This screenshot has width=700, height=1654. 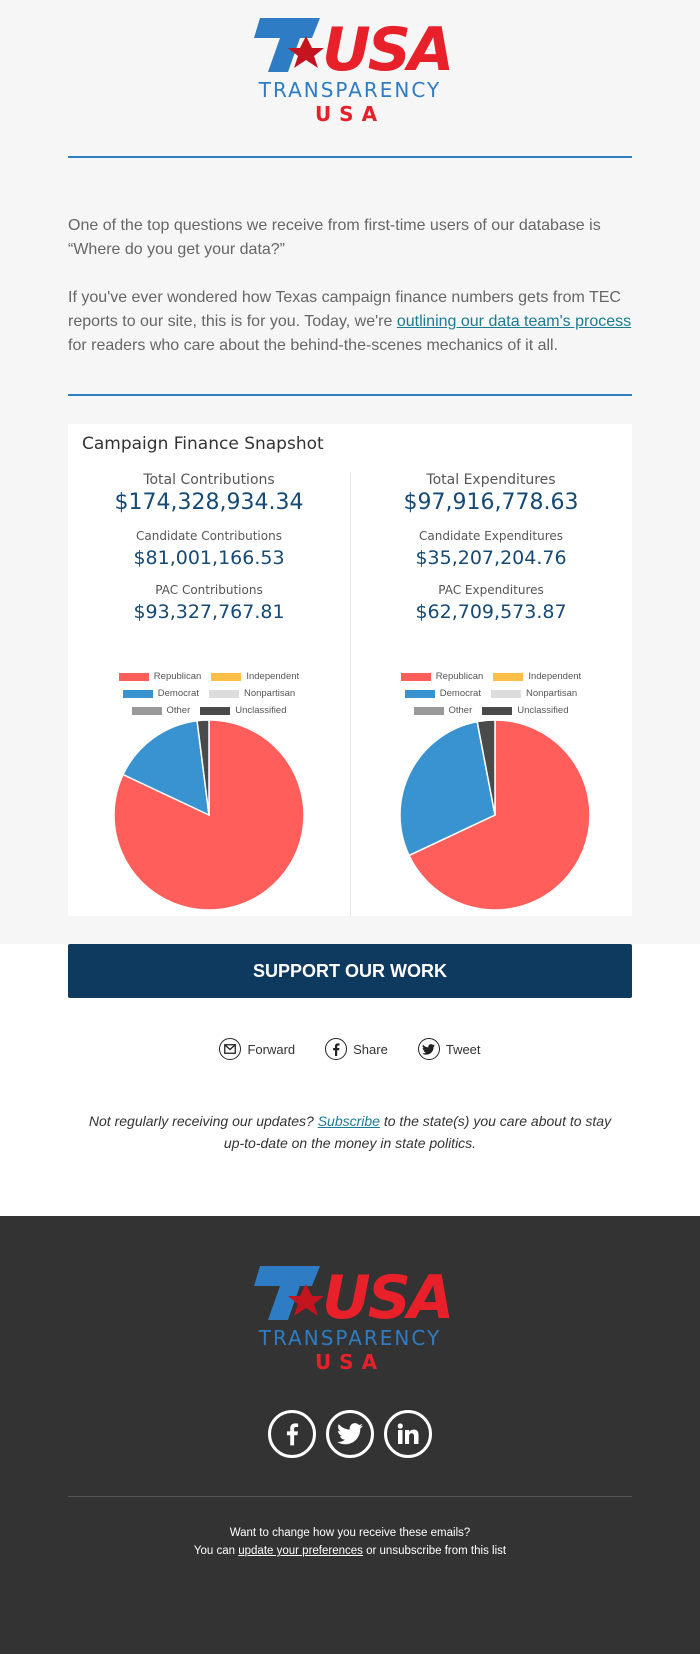 What do you see at coordinates (491, 612) in the screenshot?
I see `pac-expenditures-value: $62,709,573.87` at bounding box center [491, 612].